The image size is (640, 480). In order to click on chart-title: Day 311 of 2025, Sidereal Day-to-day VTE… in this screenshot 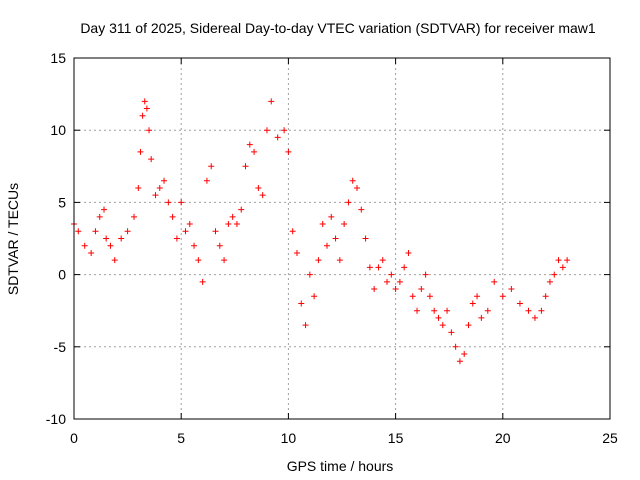, I will do `click(338, 28)`.